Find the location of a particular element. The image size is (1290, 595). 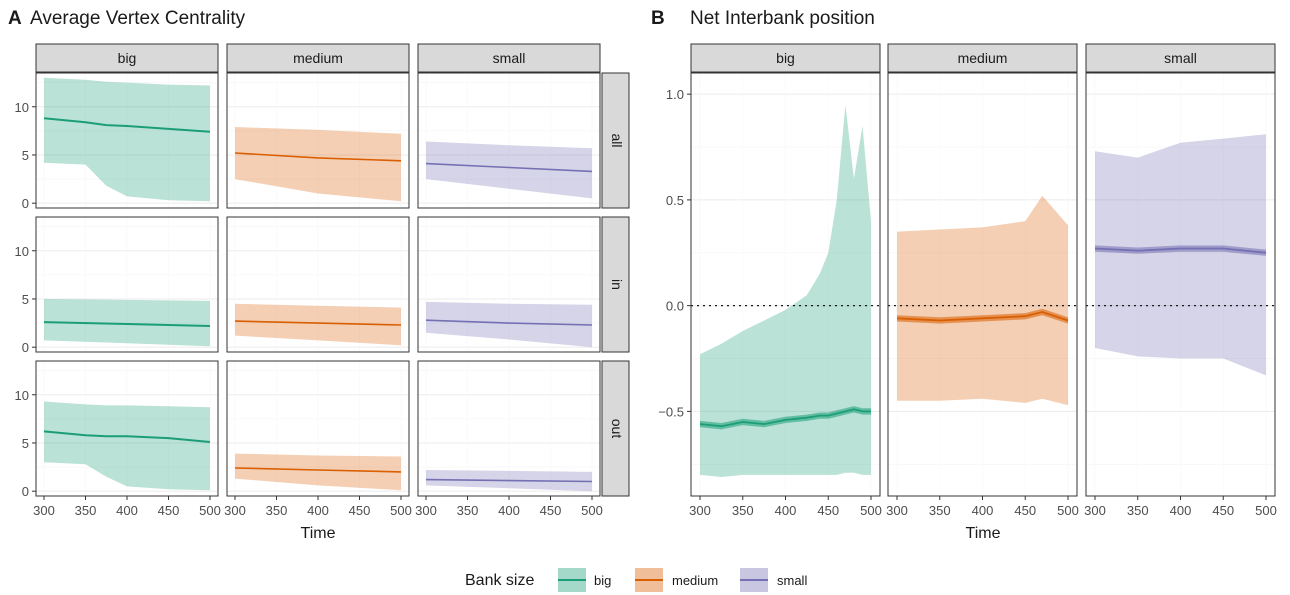

panel-b-col-strip-label: small is located at coordinates (1180, 58).